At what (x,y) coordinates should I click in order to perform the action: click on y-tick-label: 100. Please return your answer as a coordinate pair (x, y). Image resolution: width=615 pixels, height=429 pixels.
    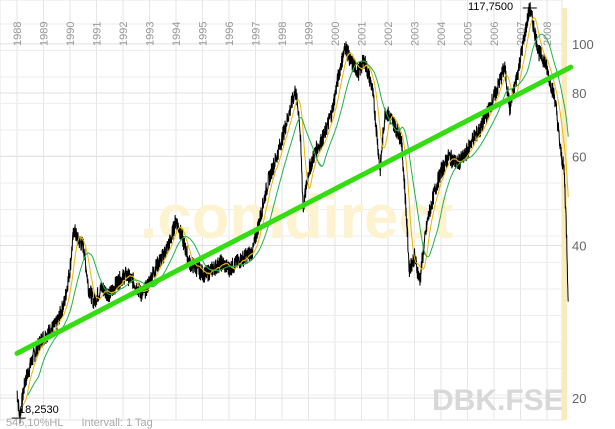
    Looking at the image, I should click on (583, 44).